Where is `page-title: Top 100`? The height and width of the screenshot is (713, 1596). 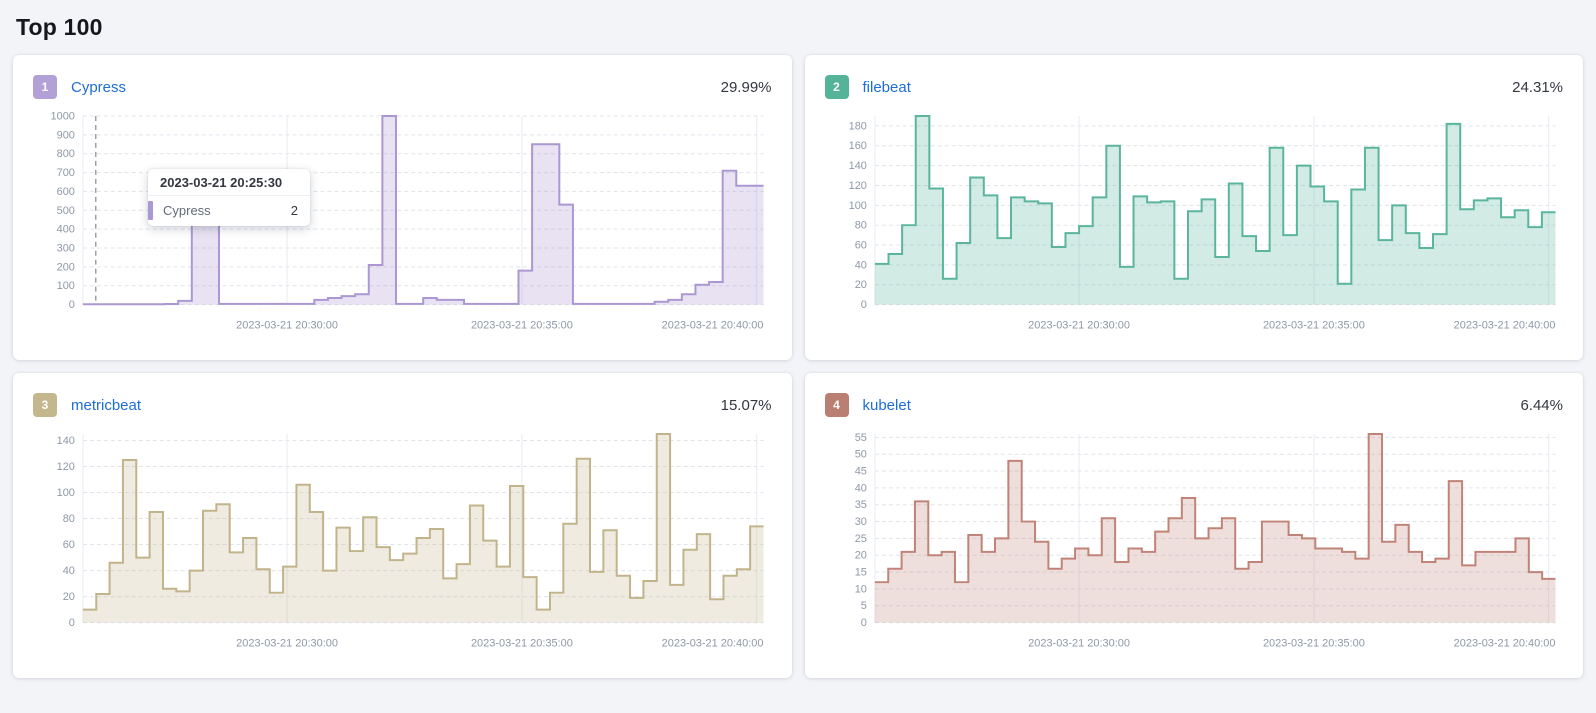 page-title: Top 100 is located at coordinates (59, 27).